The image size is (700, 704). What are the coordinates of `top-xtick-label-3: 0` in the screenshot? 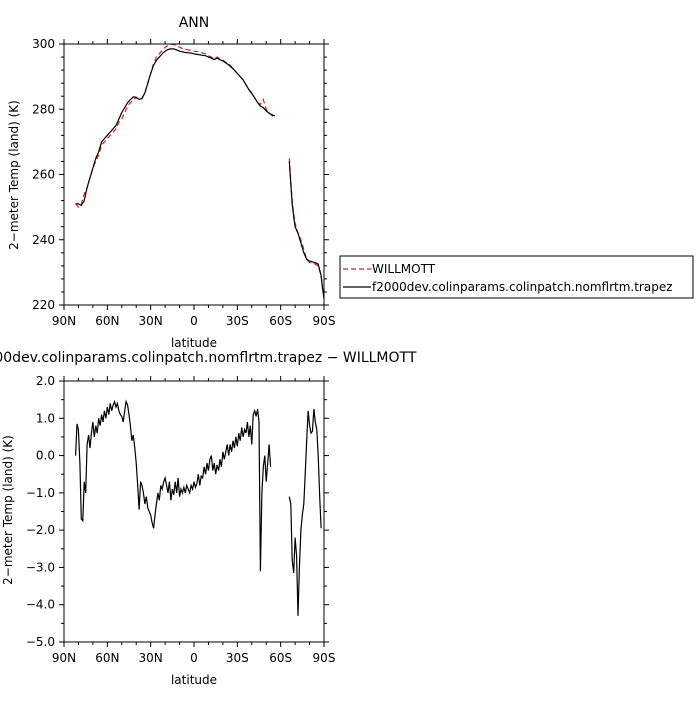 It's located at (194, 321).